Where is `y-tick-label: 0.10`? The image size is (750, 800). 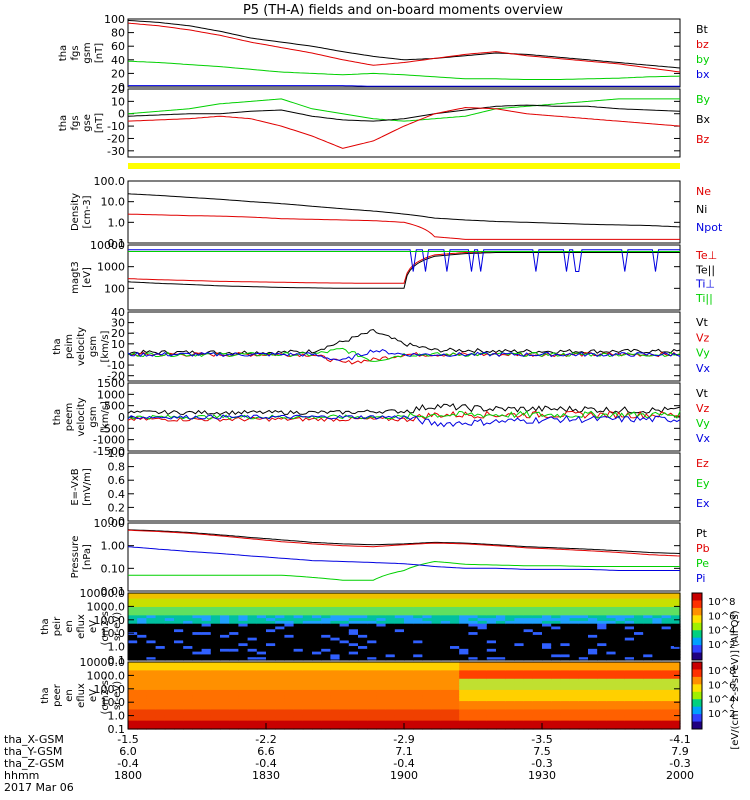
y-tick-label: 0.10 is located at coordinates (113, 568).